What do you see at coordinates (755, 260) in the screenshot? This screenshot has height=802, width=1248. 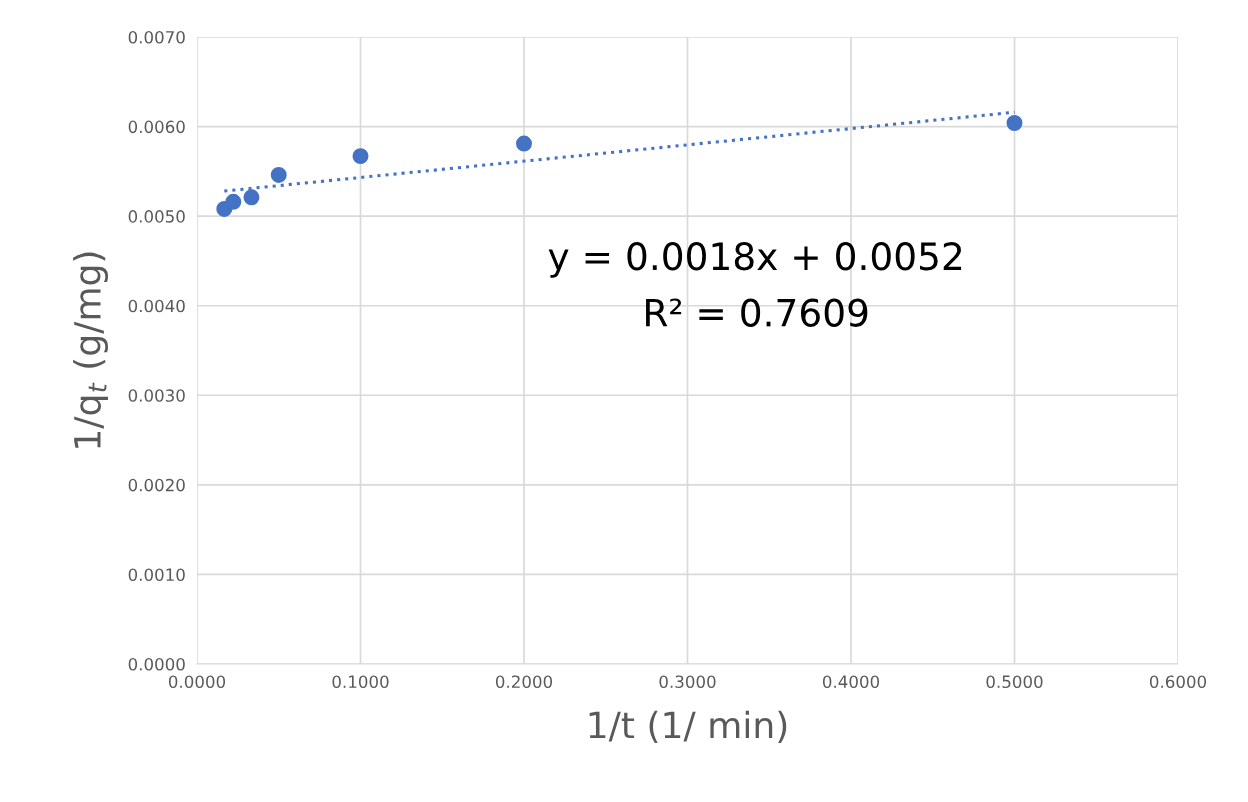 I see `annotation: y = 0.0018x + 0.0052` at bounding box center [755, 260].